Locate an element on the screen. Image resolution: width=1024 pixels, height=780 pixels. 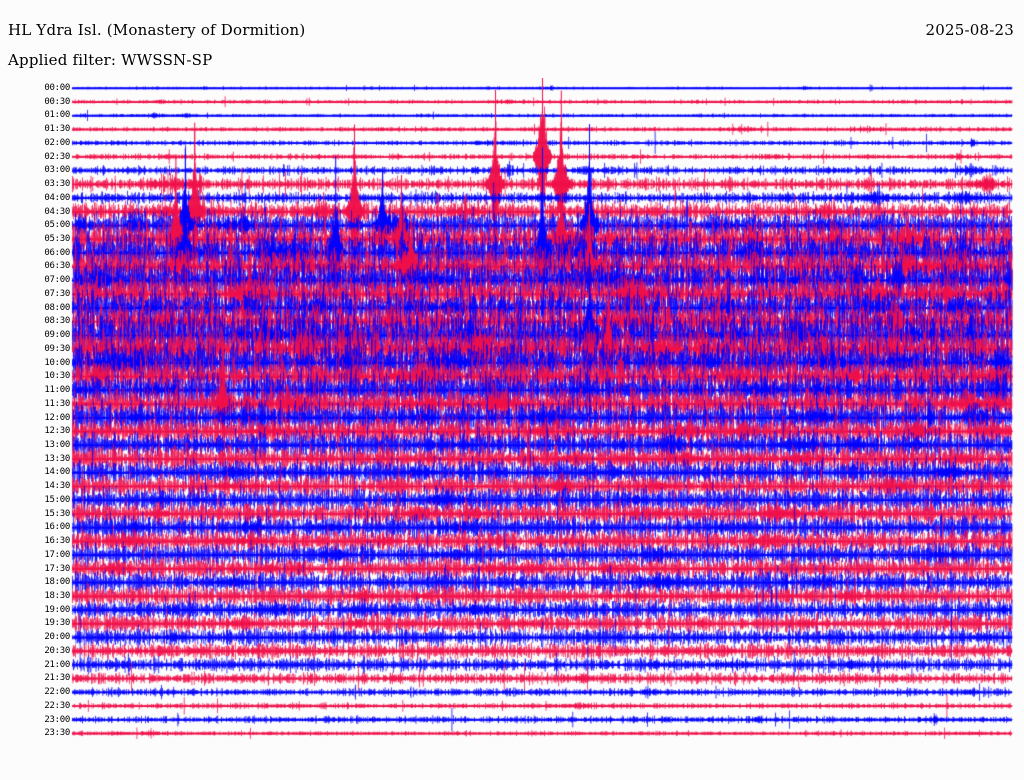
time-tick-1230: 12:30 is located at coordinates (57, 431).